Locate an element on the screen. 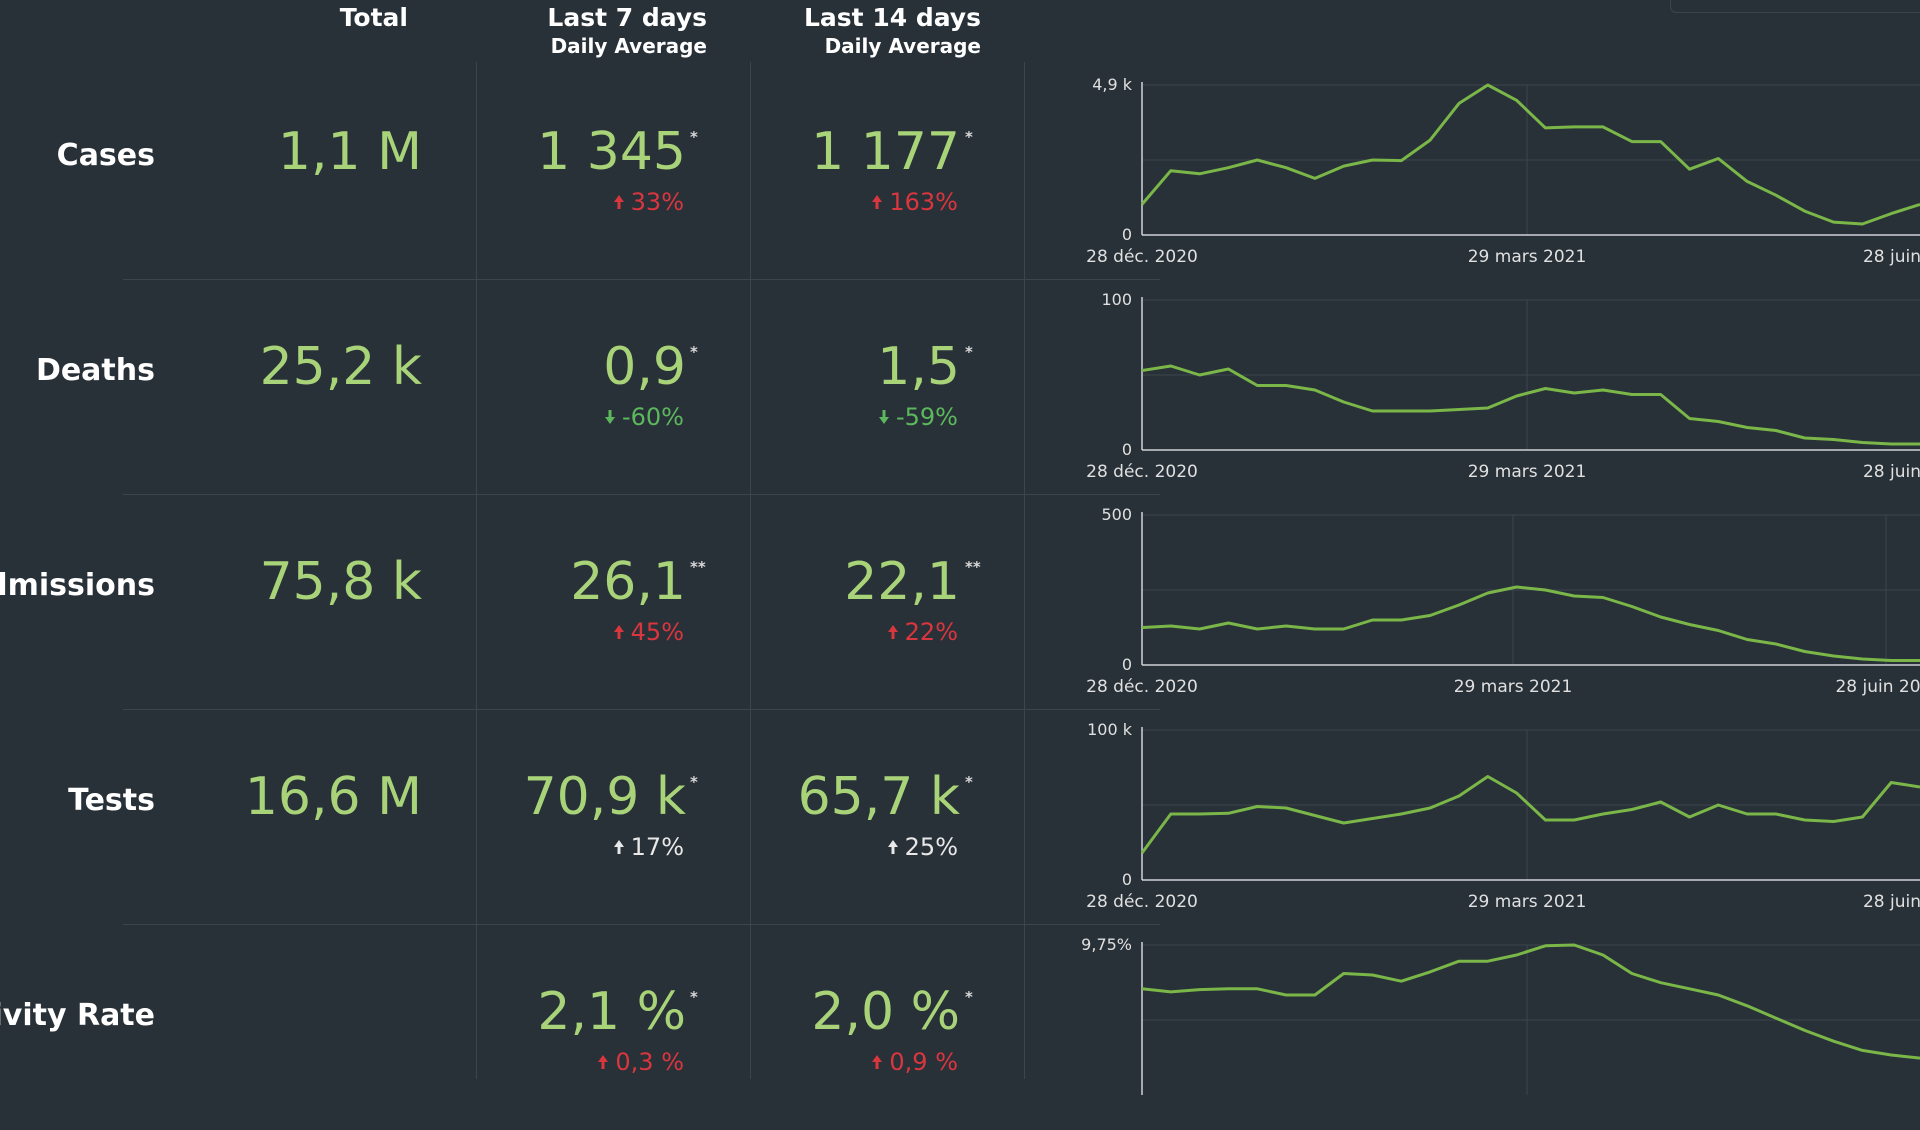 The width and height of the screenshot is (1920, 1130). row-label: Tests is located at coordinates (111, 800).